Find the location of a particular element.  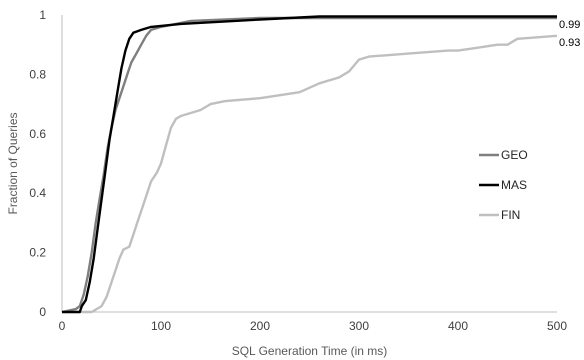

legend-label-fin: FIN is located at coordinates (510, 215).